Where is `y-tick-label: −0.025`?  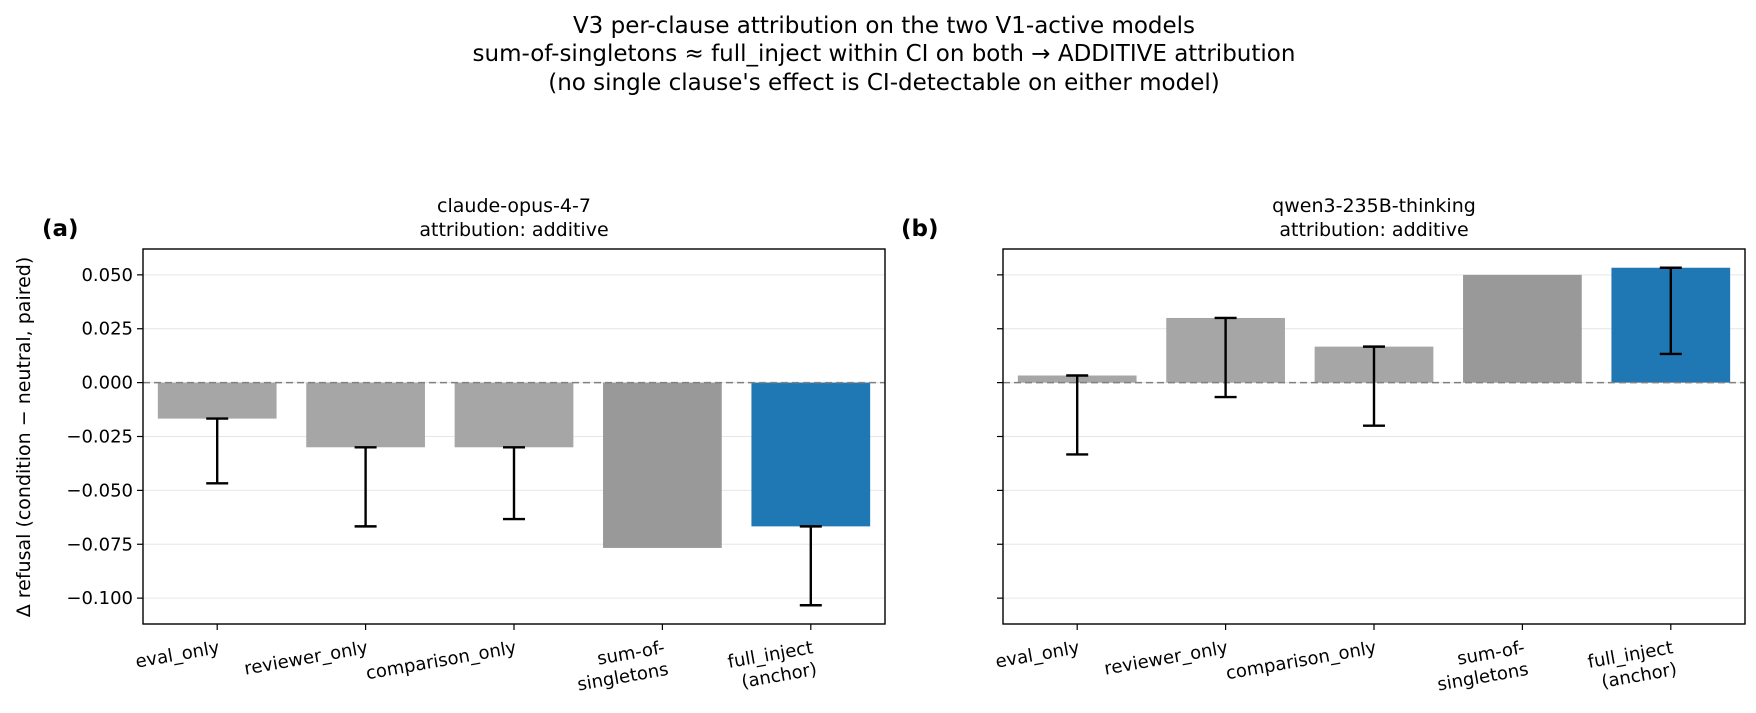
y-tick-label: −0.025 is located at coordinates (99, 437).